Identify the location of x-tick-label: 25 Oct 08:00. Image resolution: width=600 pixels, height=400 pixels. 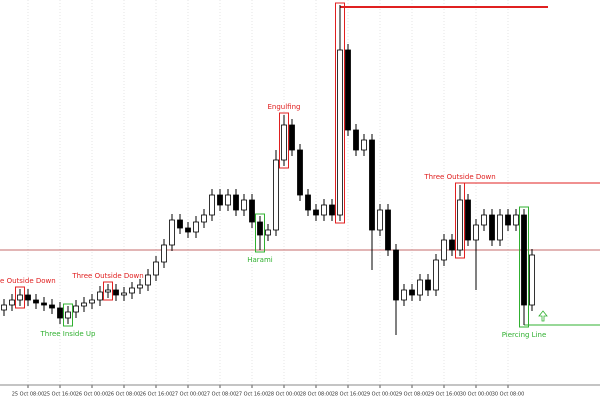
(28, 395).